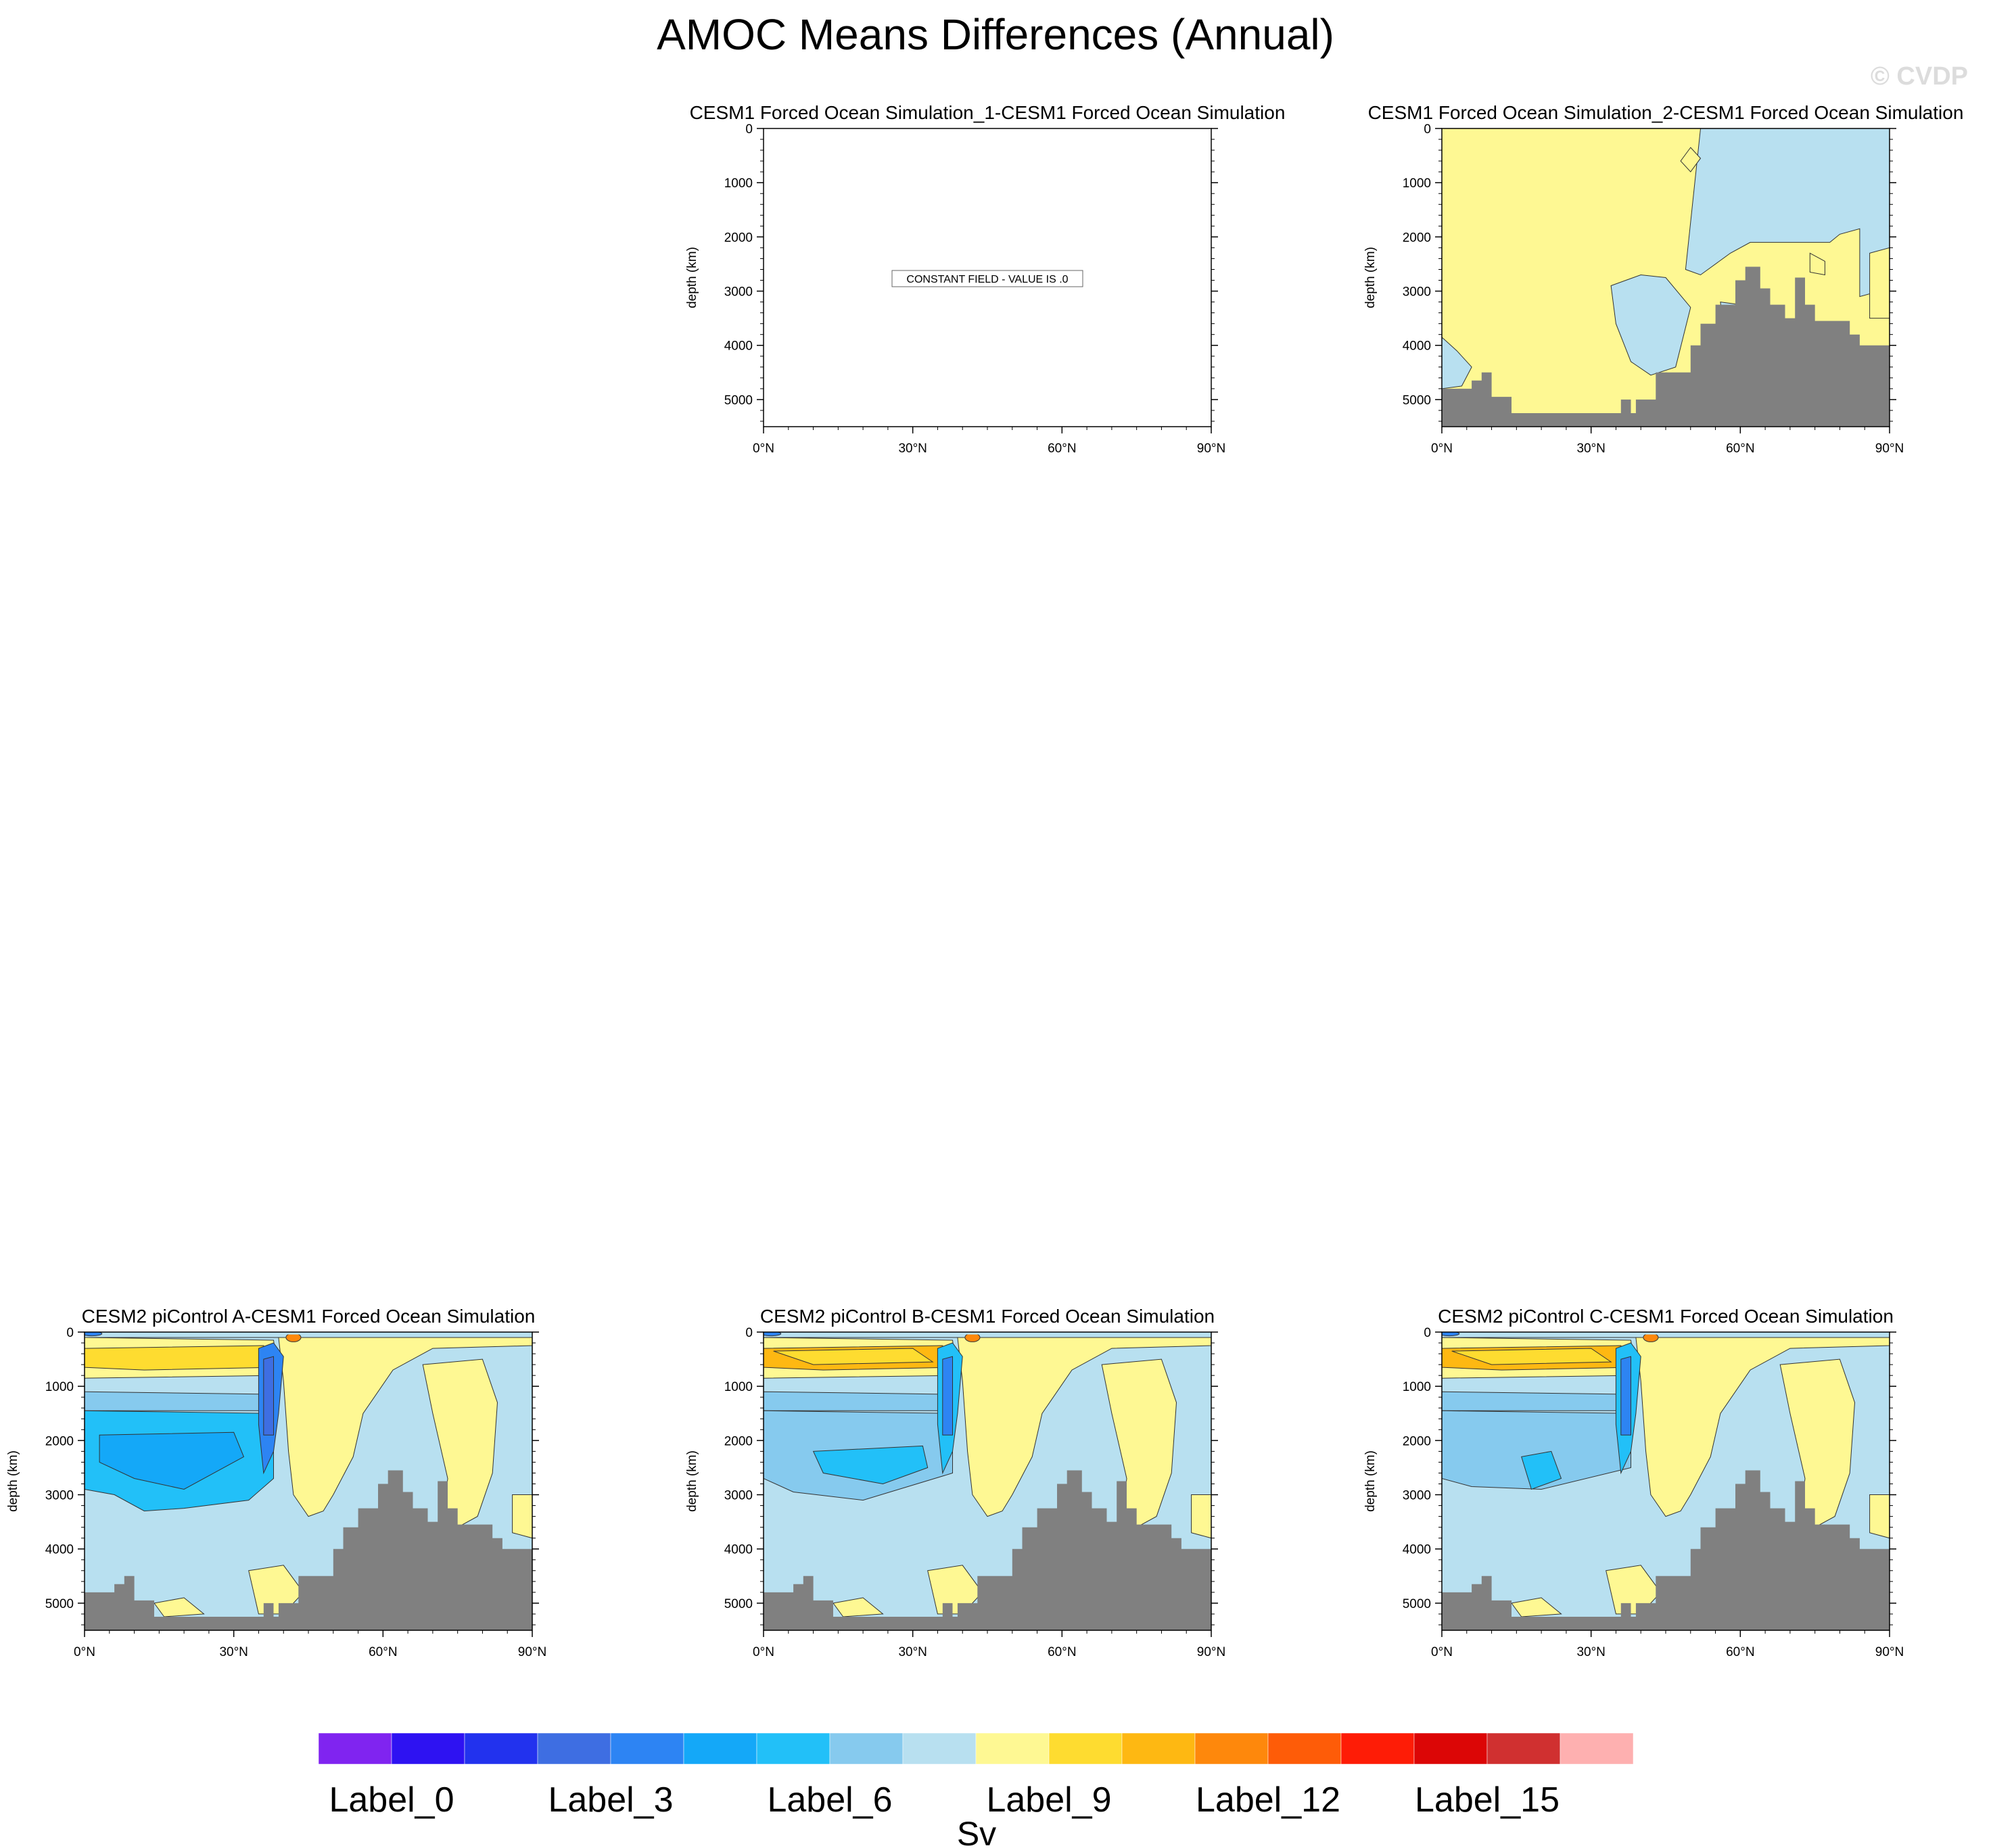 The image size is (1991, 1848). Describe the element at coordinates (610, 1800) in the screenshot. I see `colorbar-label: Label_3` at that location.